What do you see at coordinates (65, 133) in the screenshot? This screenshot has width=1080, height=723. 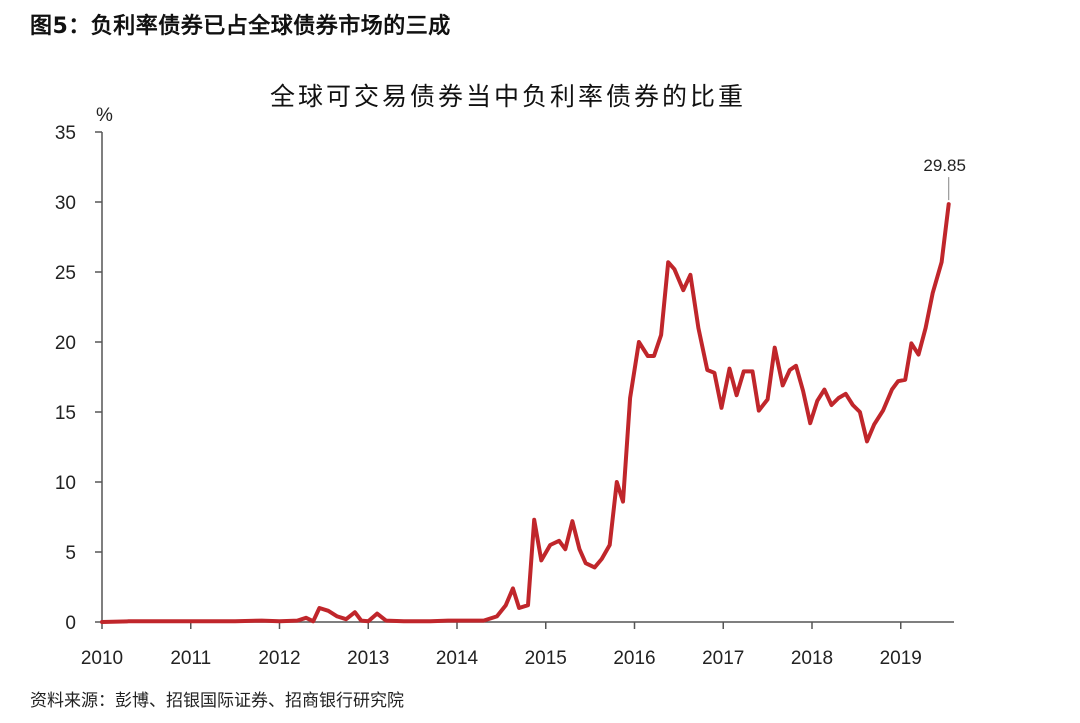 I see `y-tick-label: 35` at bounding box center [65, 133].